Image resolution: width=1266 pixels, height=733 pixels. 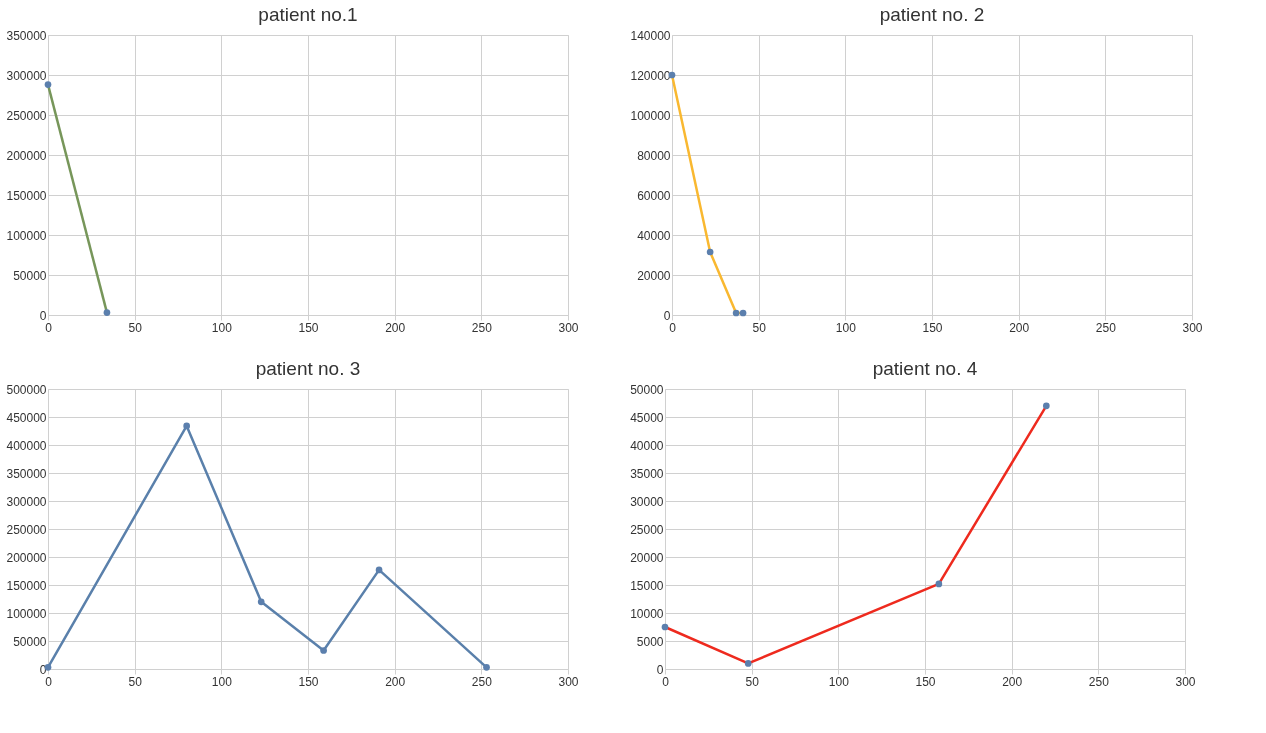 I want to click on y-tick-label: 45000, so click(x=647, y=417).